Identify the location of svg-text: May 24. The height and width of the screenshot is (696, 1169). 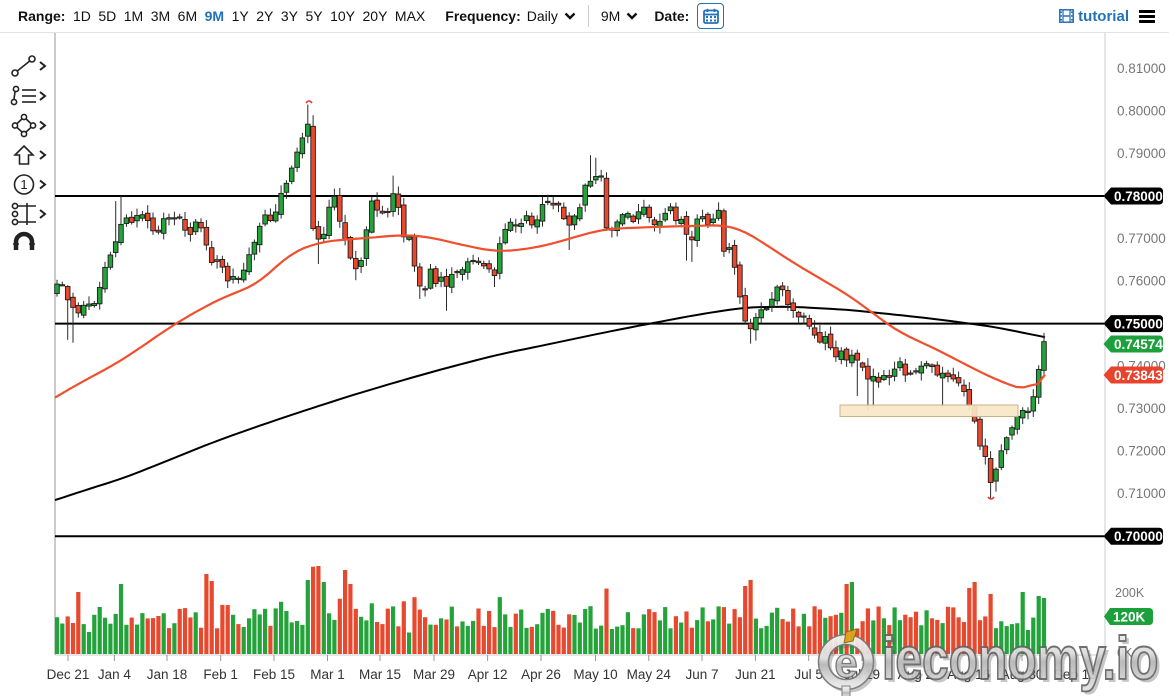
(649, 674).